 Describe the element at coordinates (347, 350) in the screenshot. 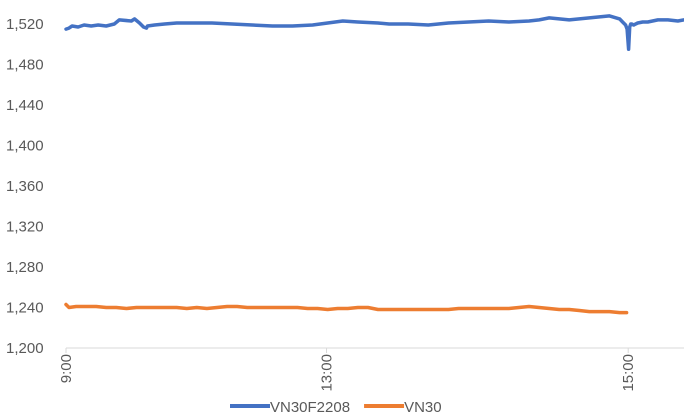

I see `x-axis-tick-marks` at that location.